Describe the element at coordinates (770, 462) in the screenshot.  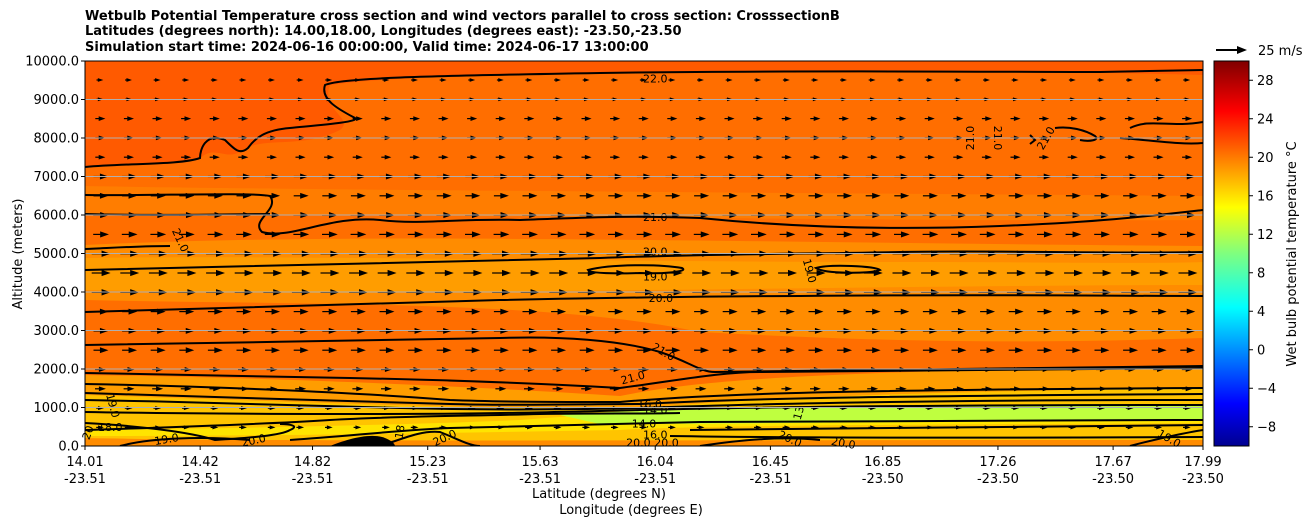
I see `x-tick-label-lat: 16.45` at that location.